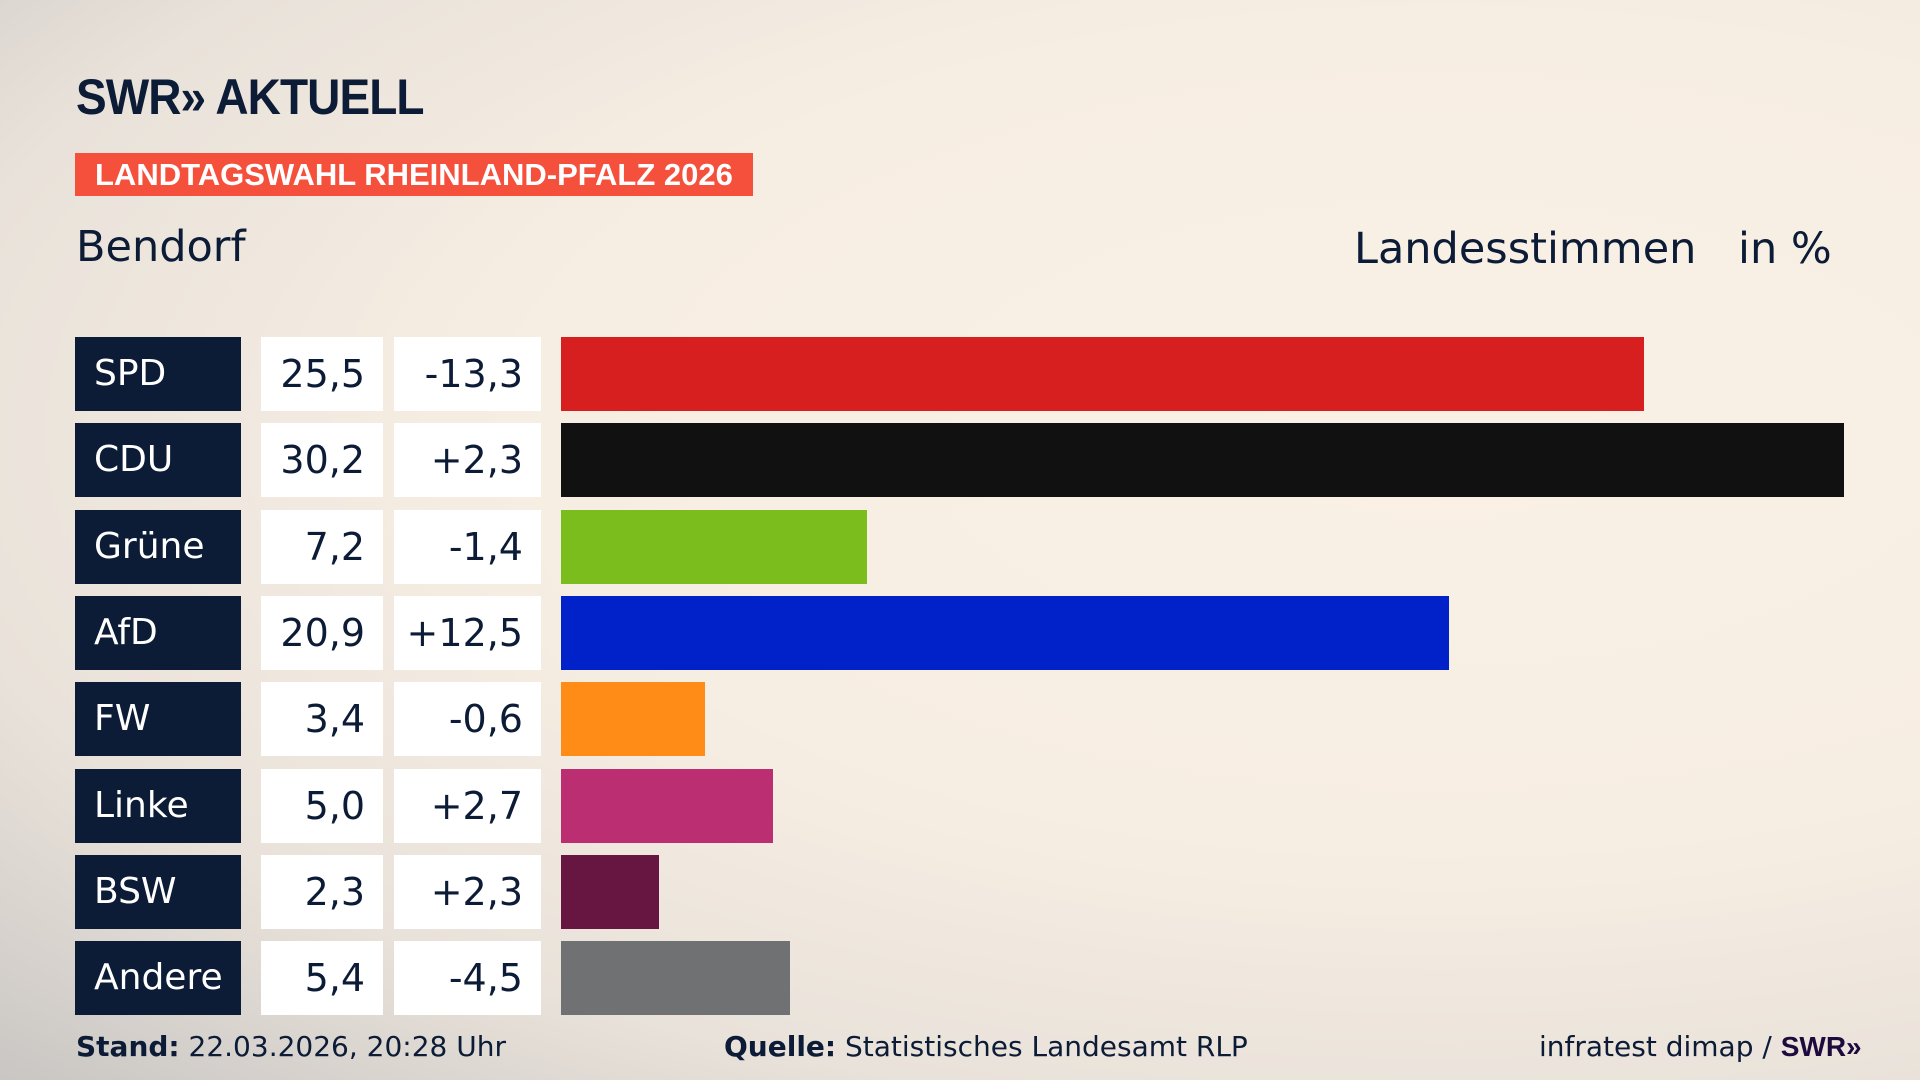  I want to click on party-diff: +2,7, so click(467, 805).